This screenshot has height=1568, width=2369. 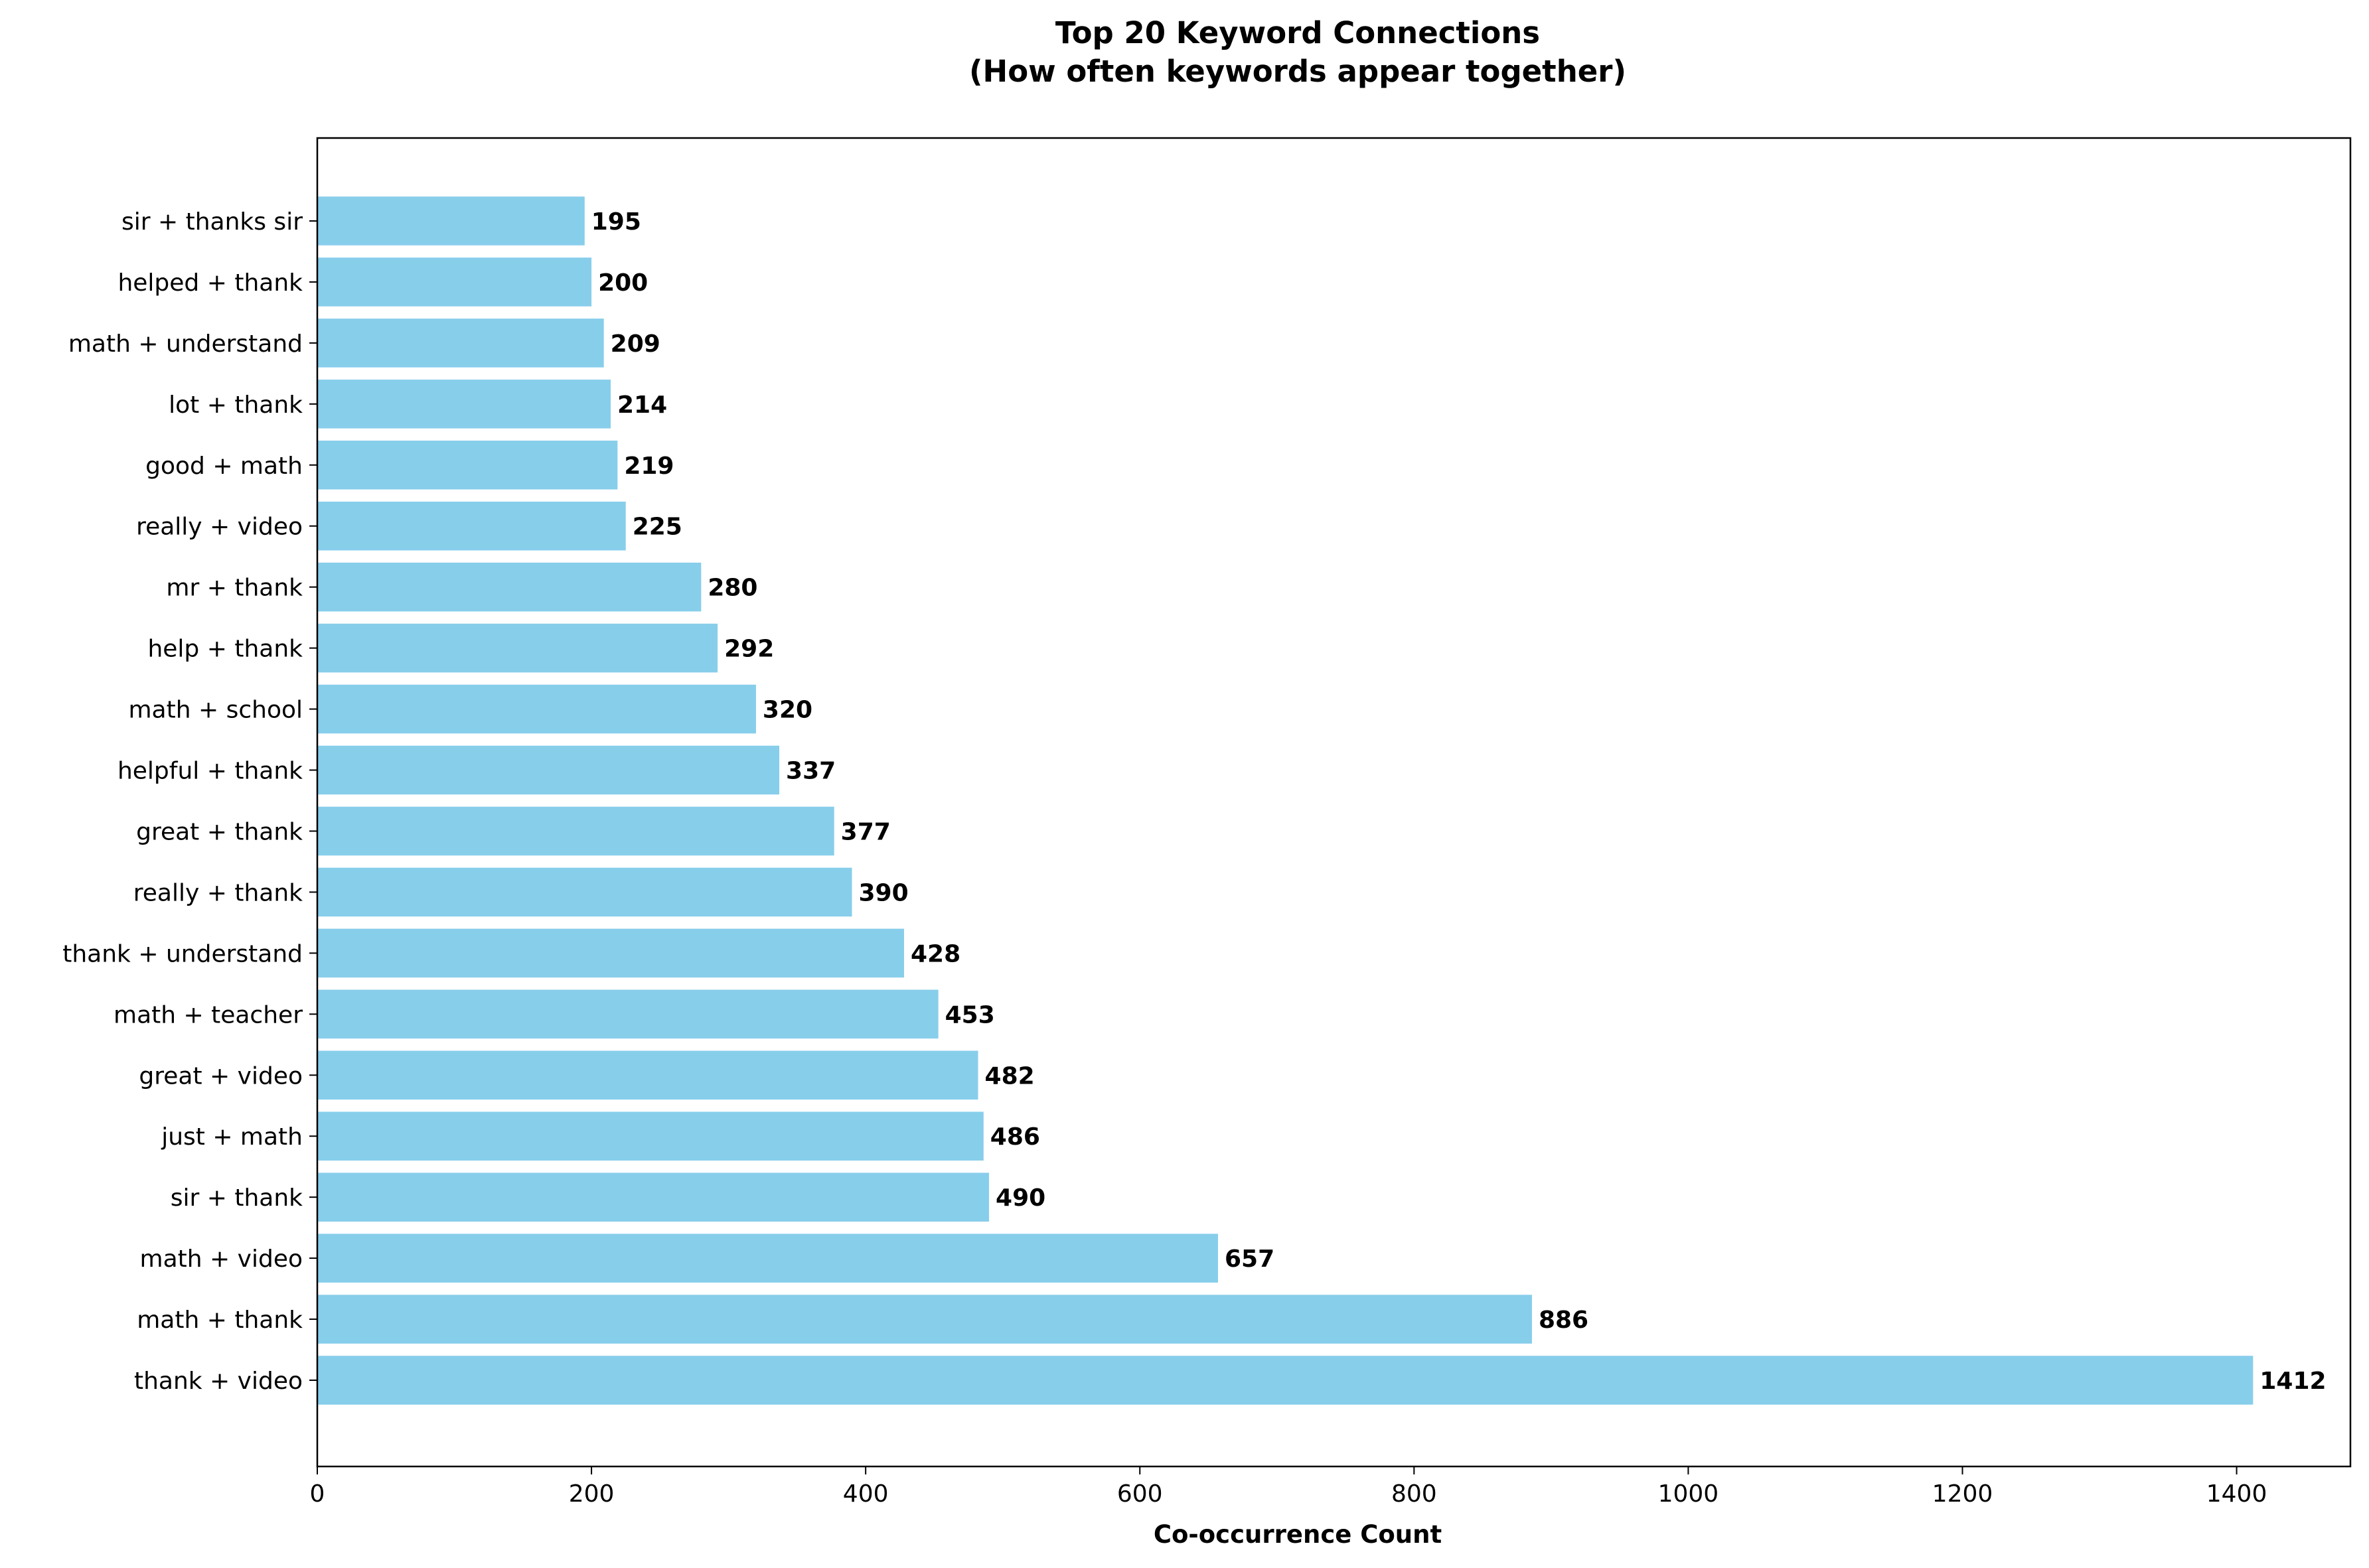 What do you see at coordinates (623, 283) in the screenshot?
I see `bar-value-label: 200` at bounding box center [623, 283].